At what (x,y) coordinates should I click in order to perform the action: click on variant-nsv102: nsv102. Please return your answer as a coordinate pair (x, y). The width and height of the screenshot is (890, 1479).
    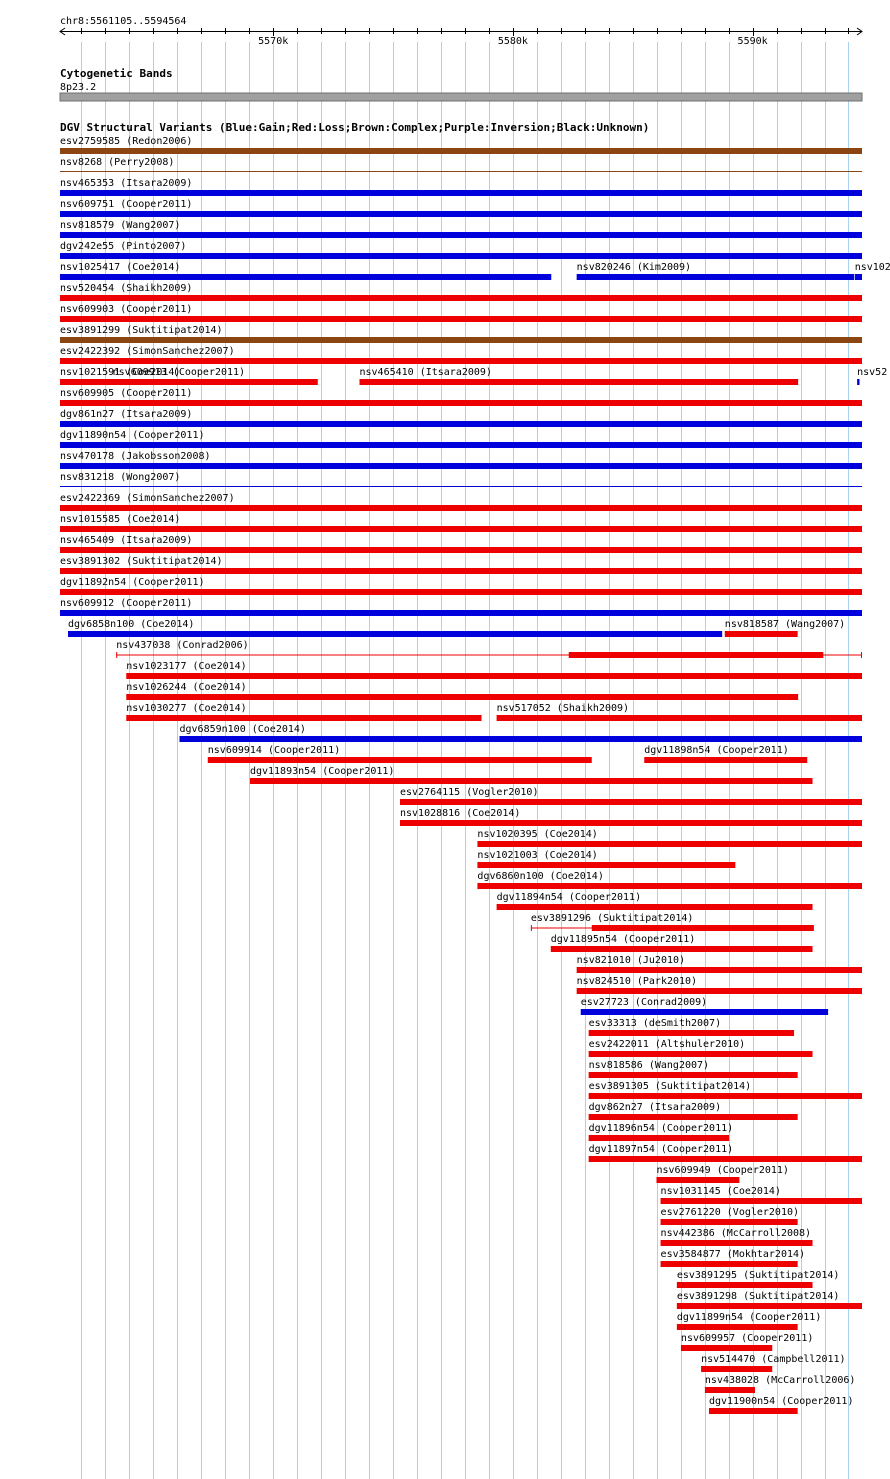
    Looking at the image, I should click on (872, 271).